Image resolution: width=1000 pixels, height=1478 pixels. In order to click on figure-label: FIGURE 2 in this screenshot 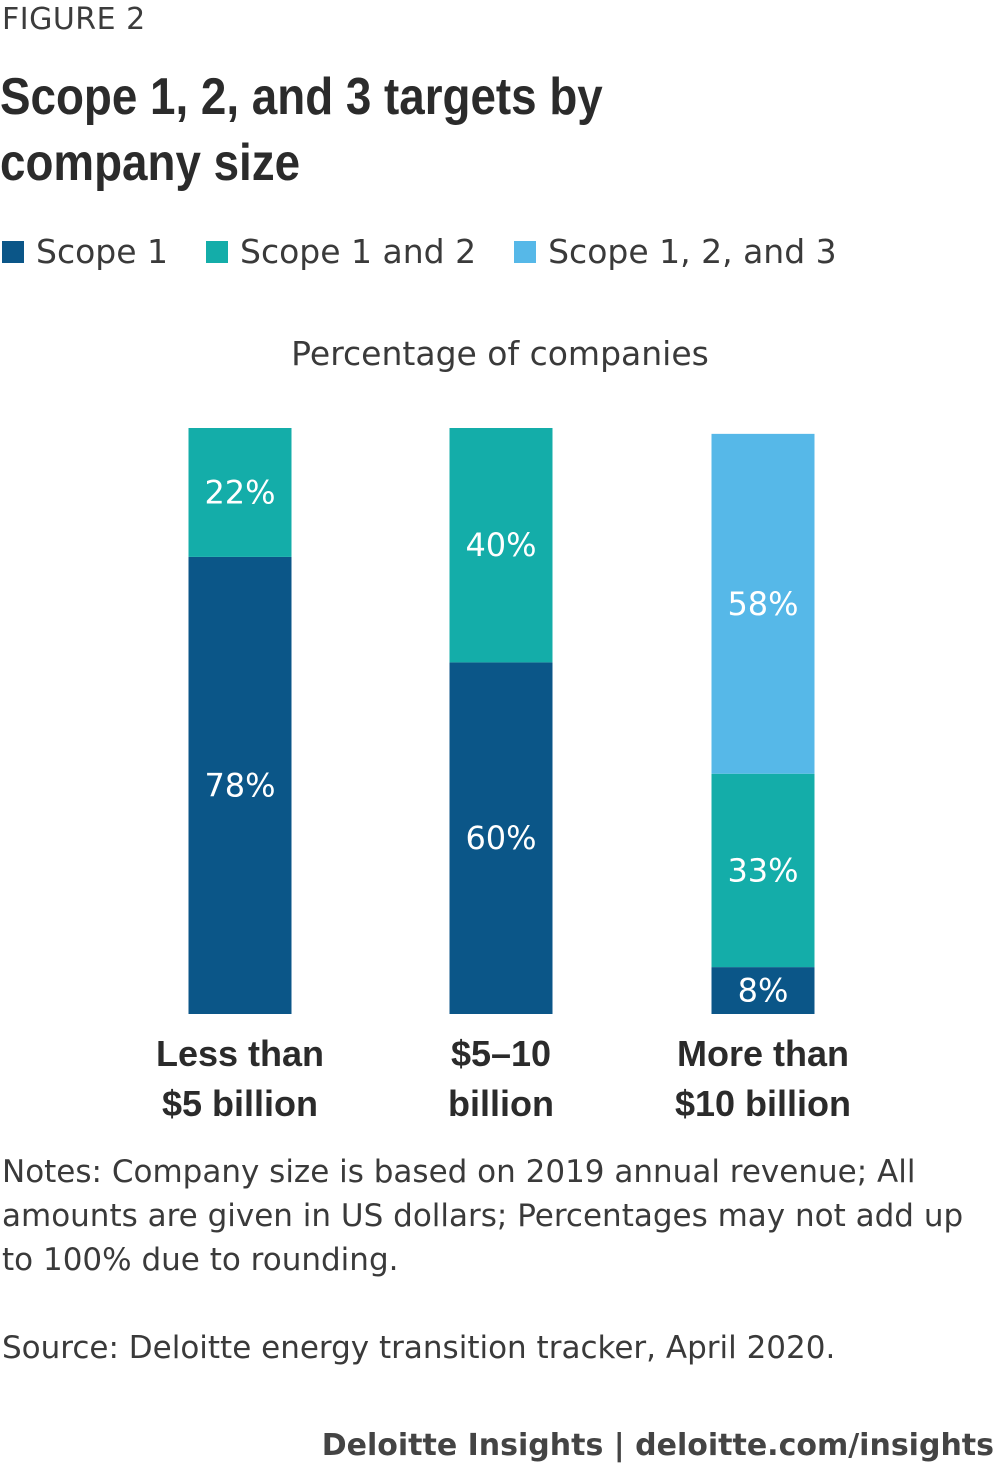, I will do `click(74, 19)`.